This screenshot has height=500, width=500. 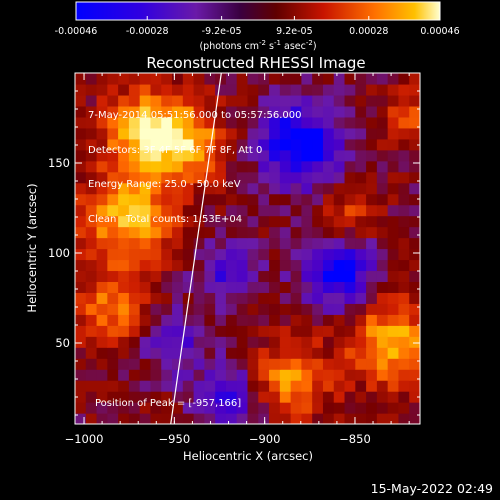 What do you see at coordinates (294, 31) in the screenshot?
I see `colorbar-tick-label: 9.2e-05` at bounding box center [294, 31].